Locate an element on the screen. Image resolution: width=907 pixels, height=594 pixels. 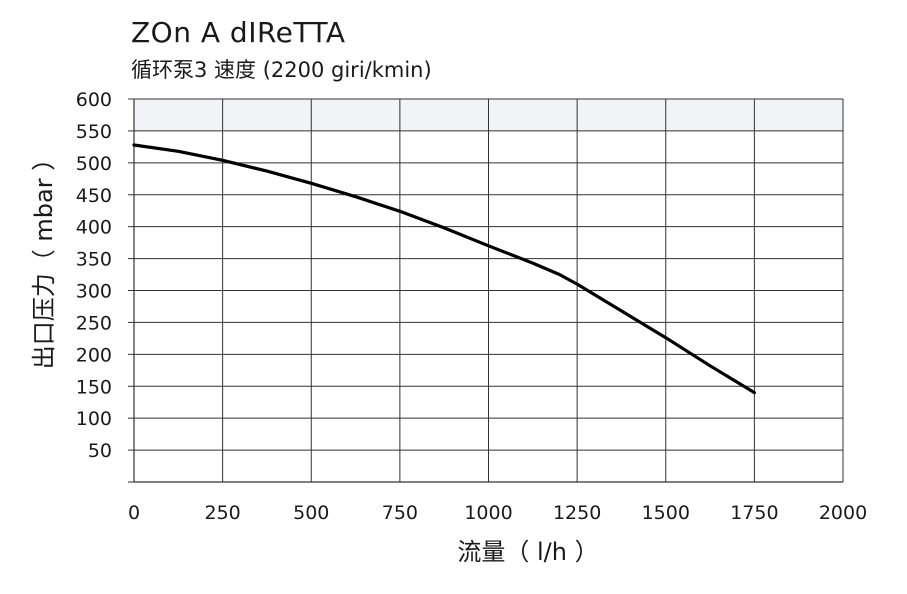
y-tick-label: 500 is located at coordinates (94, 164).